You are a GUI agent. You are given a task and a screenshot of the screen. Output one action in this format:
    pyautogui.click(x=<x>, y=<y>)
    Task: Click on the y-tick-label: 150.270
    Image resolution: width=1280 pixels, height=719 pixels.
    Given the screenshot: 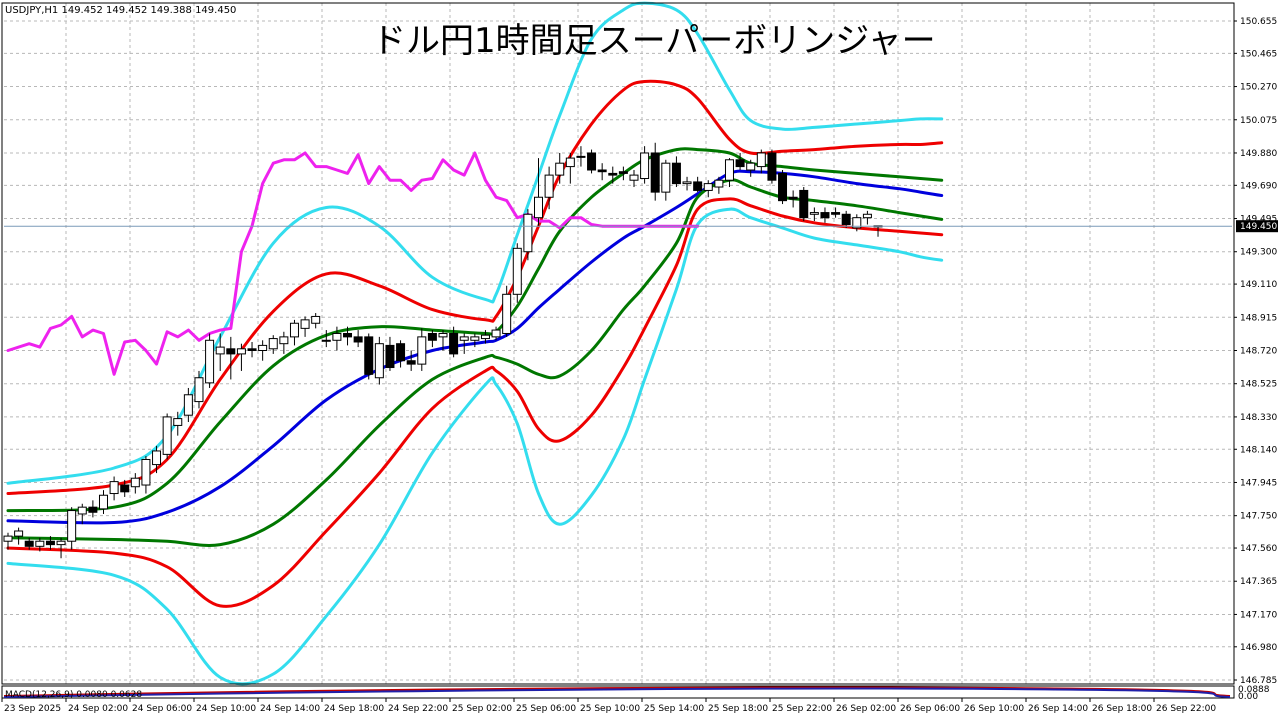 What is the action you would take?
    pyautogui.click(x=1258, y=88)
    